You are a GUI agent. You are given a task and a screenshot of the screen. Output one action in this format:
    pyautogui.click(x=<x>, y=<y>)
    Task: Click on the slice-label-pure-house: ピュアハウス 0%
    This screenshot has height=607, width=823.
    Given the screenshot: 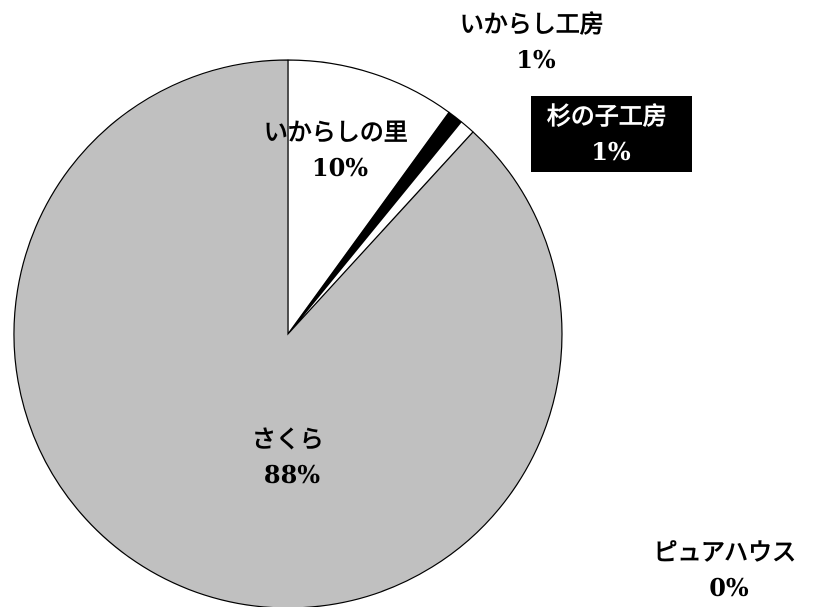 What is the action you would take?
    pyautogui.click(x=729, y=569)
    